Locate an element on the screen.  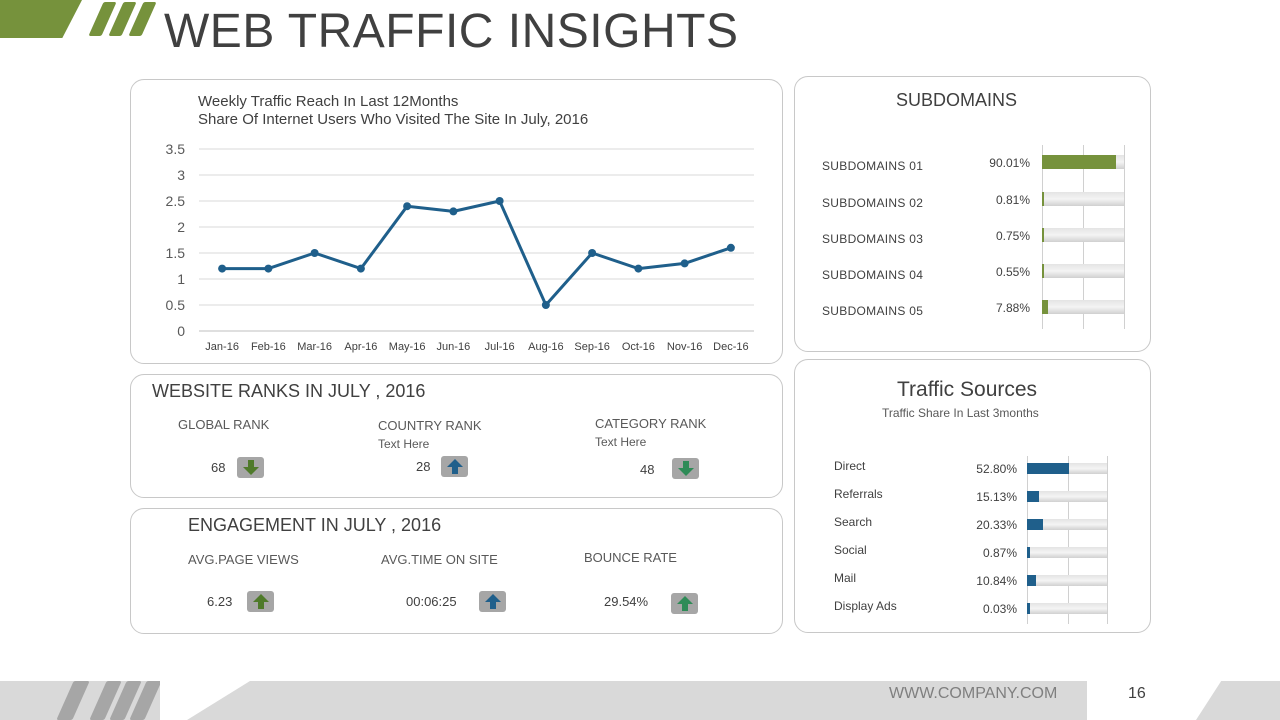
traffic-source-percent: 20.33% is located at coordinates (996, 525).